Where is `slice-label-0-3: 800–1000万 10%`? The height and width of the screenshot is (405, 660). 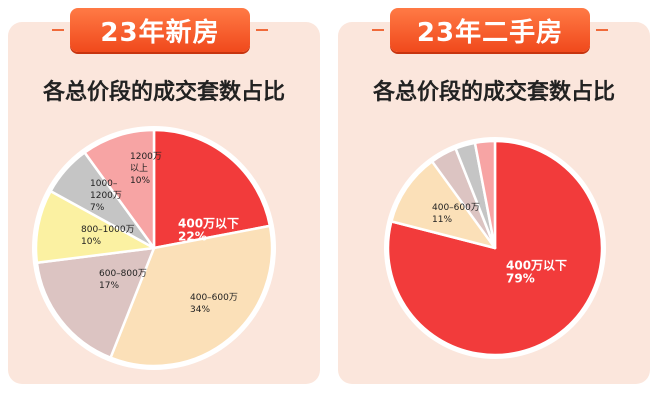
slice-label-0-3: 800–1000万 10% is located at coordinates (108, 236).